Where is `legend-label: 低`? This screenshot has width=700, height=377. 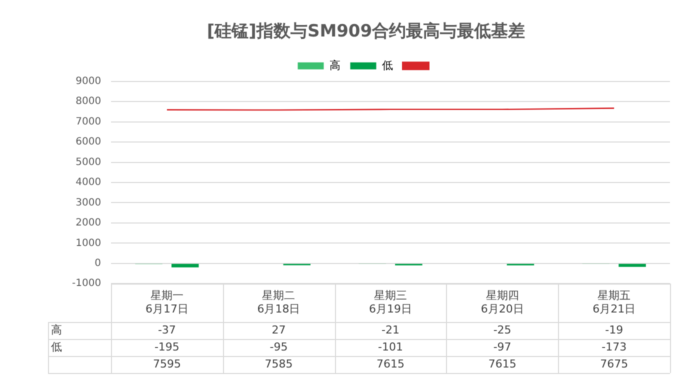
legend-label: 低 is located at coordinates (387, 65).